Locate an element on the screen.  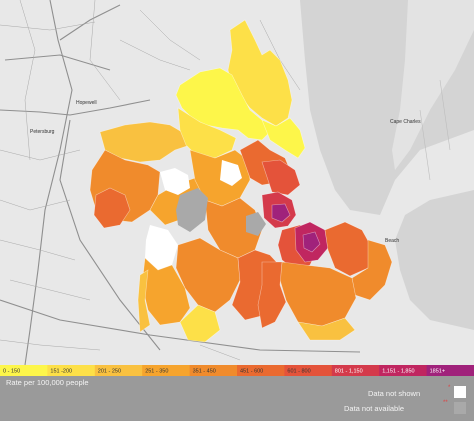
eastern-shore is located at coordinates (433, 85).